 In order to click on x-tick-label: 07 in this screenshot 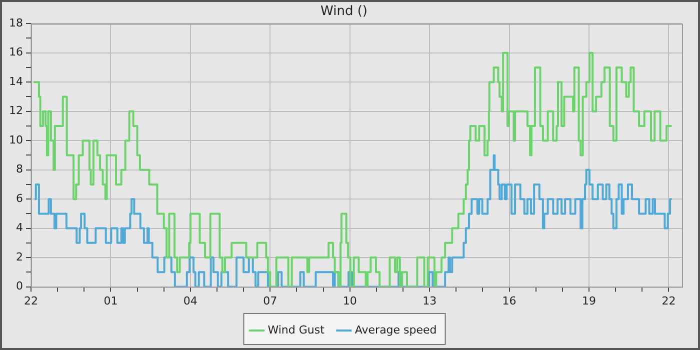, I will do `click(270, 301)`.